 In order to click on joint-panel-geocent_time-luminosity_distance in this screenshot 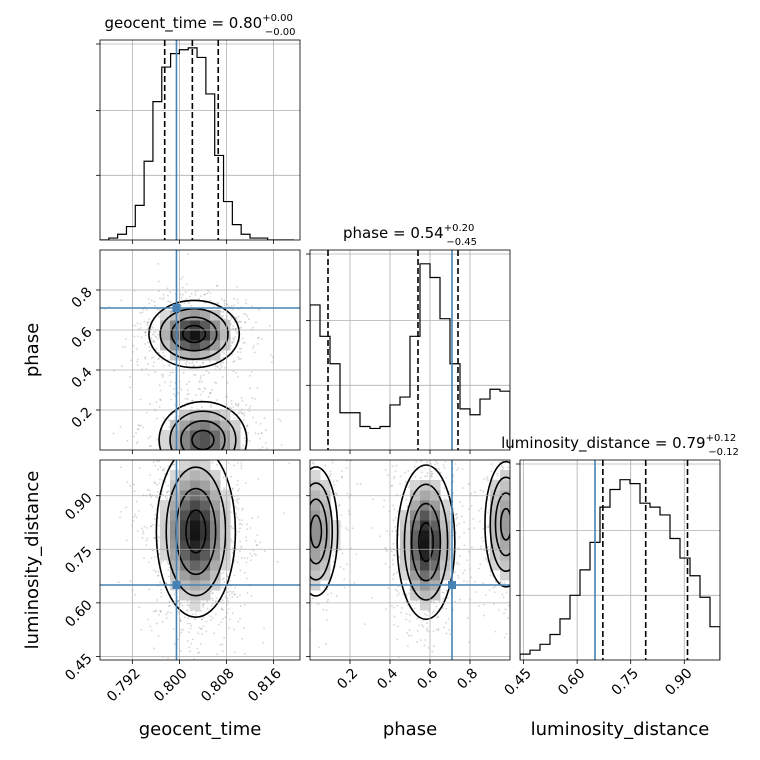, I will do `click(200, 524)`.